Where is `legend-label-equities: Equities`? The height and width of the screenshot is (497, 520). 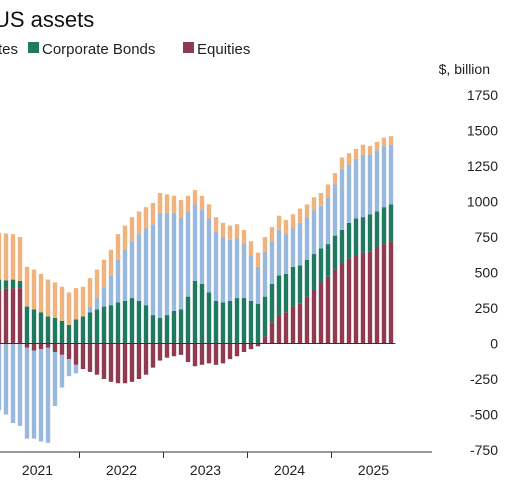 legend-label-equities: Equities is located at coordinates (223, 49).